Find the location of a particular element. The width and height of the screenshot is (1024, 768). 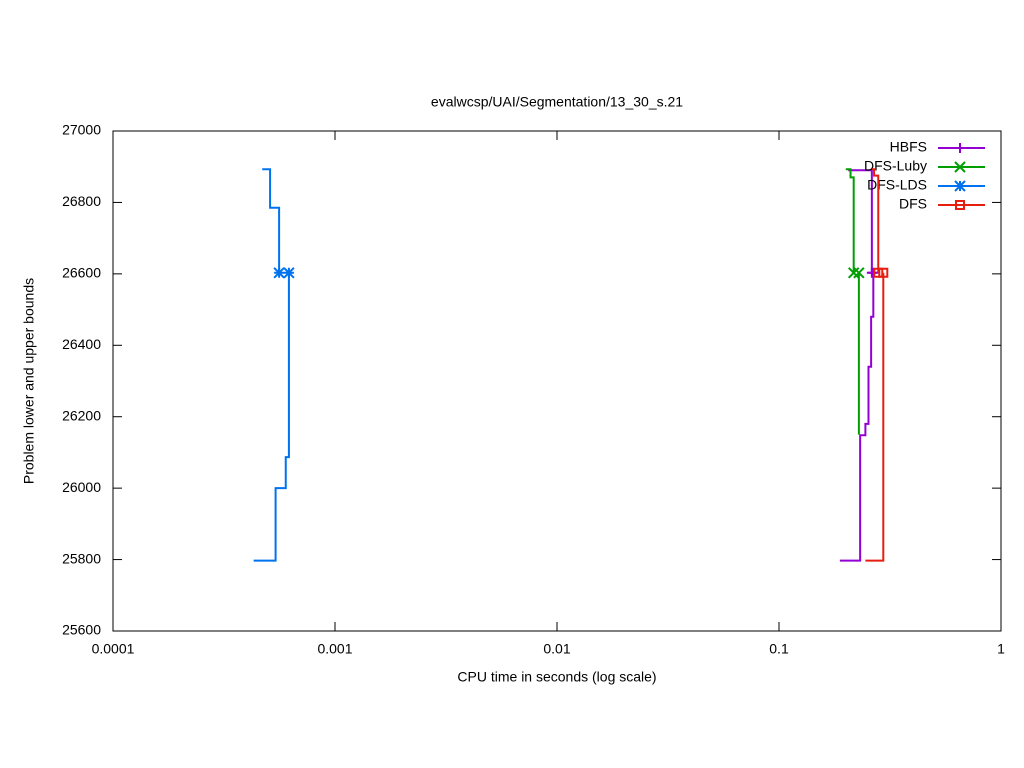

x-axis-label: CPU time in seconds (log scale) is located at coordinates (556, 677).